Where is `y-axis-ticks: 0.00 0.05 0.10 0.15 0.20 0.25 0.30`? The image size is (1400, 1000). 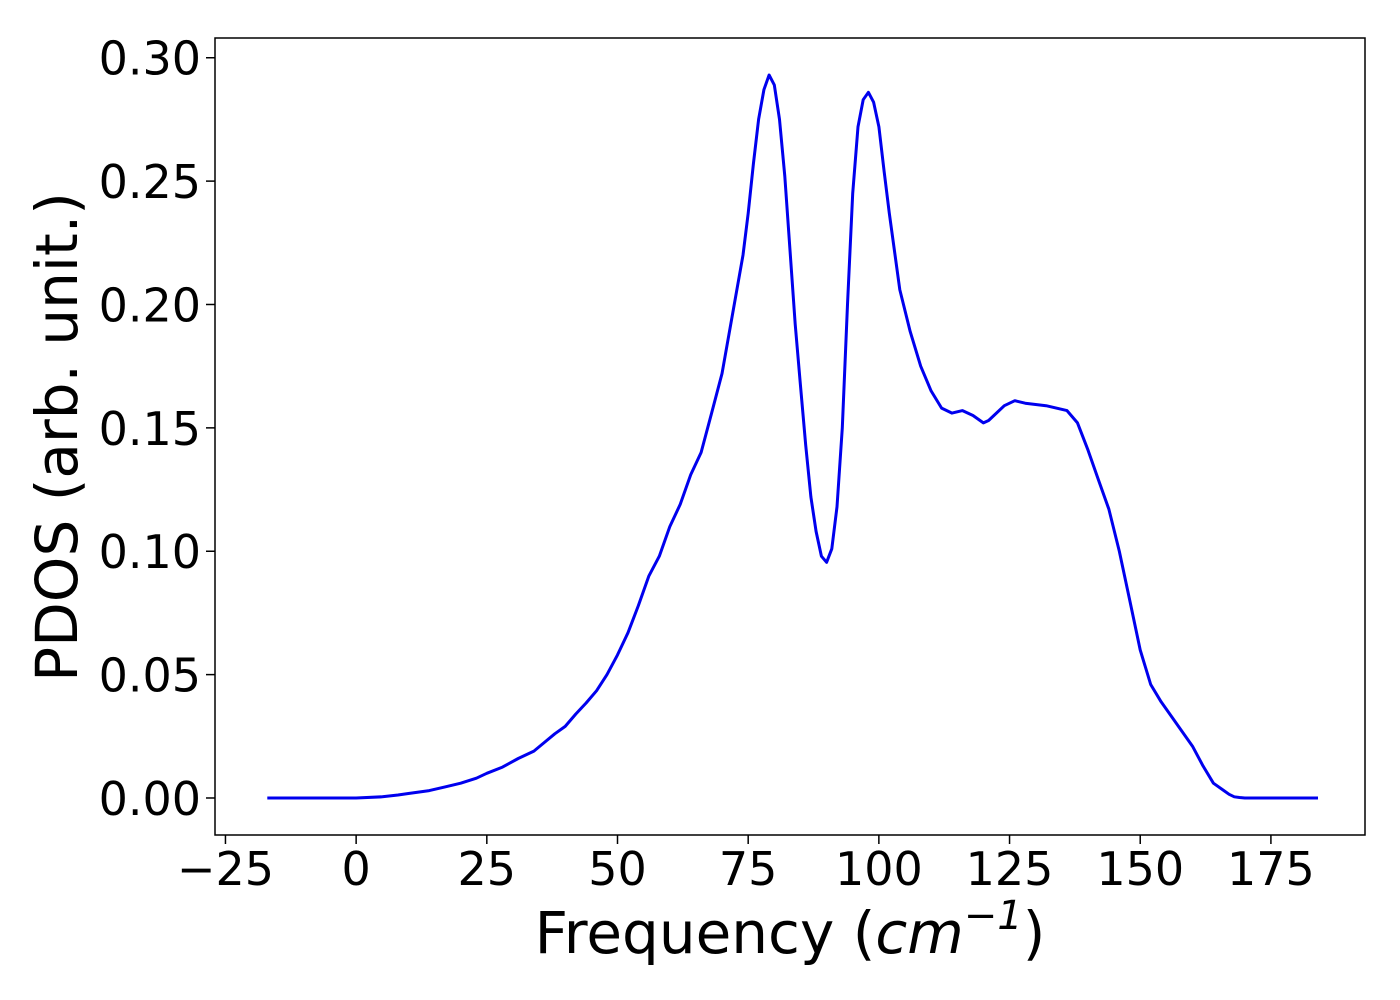 y-axis-ticks: 0.00 0.05 0.10 0.15 0.20 0.25 0.30 is located at coordinates (157, 429).